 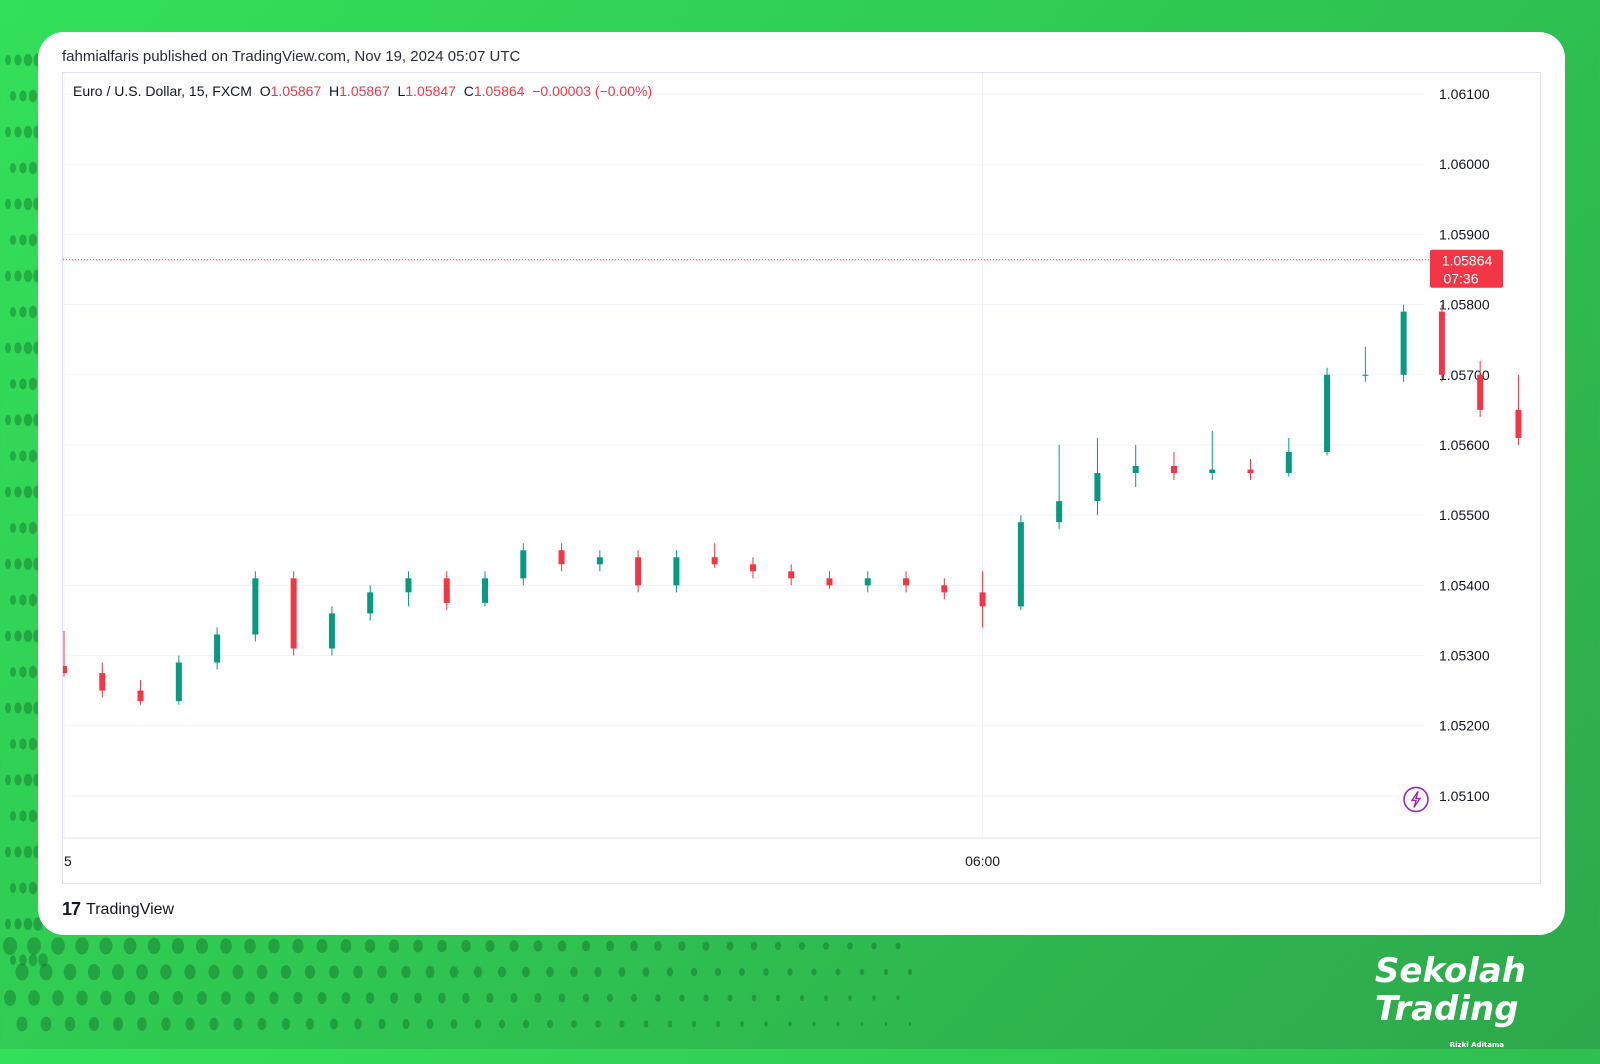 I want to click on legend-symbol: Euro / U.S. Dollar, 15, FXCM, so click(x=162, y=91).